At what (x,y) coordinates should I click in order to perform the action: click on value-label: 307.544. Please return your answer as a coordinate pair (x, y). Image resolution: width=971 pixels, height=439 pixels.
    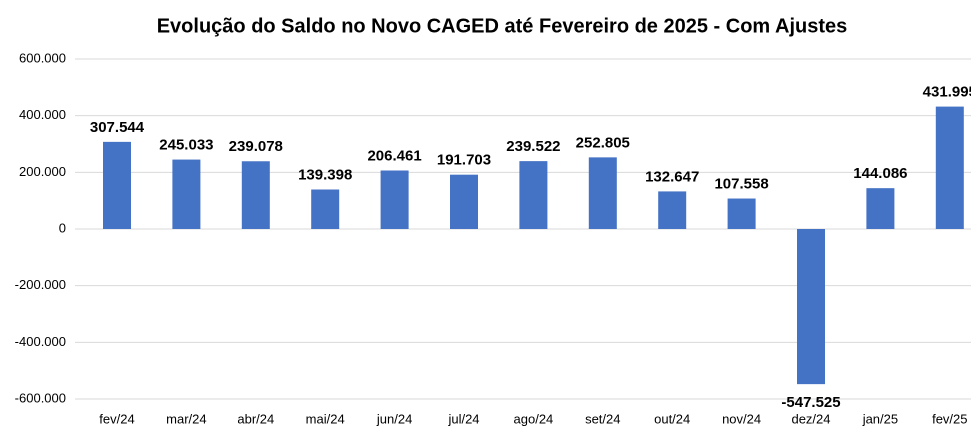
    Looking at the image, I should click on (117, 127).